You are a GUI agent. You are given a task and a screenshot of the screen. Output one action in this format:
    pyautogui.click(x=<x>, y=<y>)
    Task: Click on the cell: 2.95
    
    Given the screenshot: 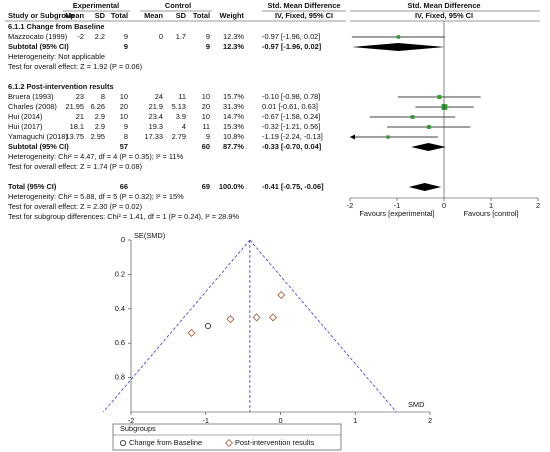 What is the action you would take?
    pyautogui.click(x=98, y=136)
    